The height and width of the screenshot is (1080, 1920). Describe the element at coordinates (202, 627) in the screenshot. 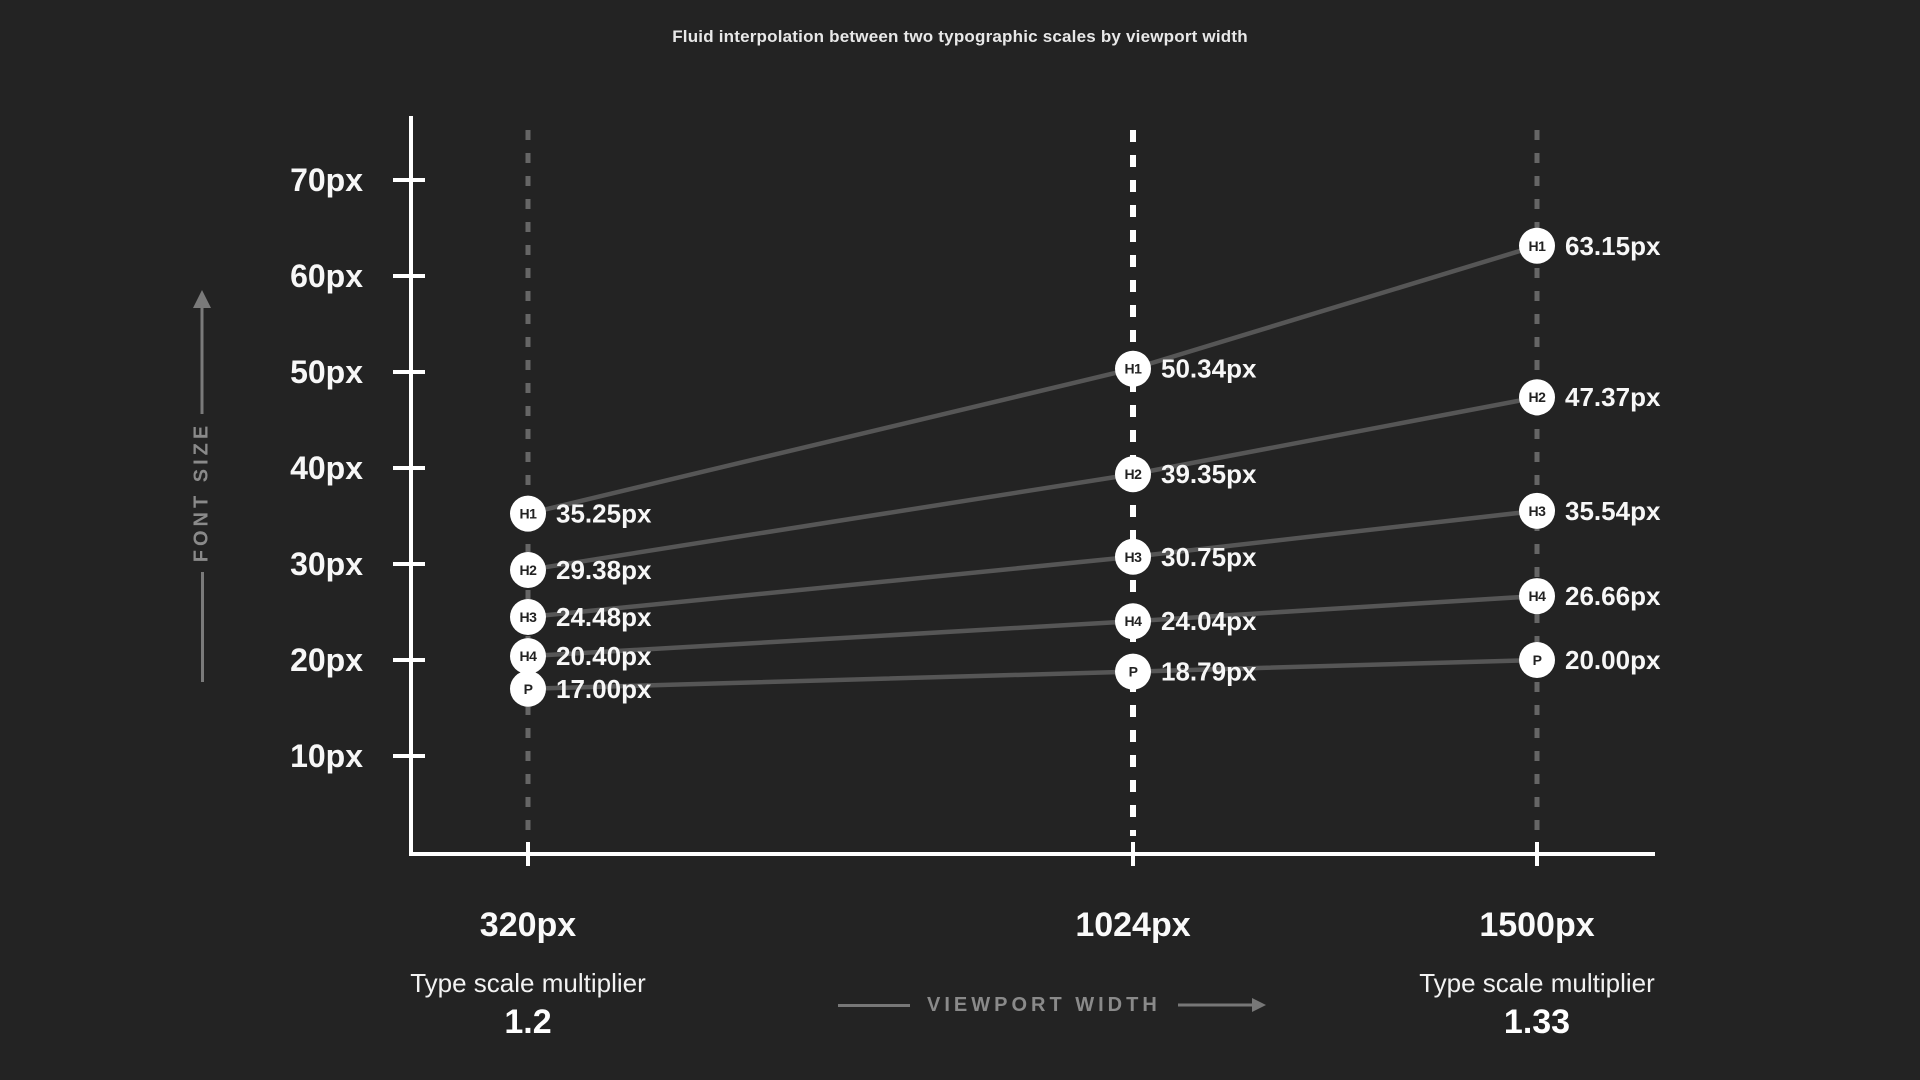

I see `y-axis-caption-line` at that location.